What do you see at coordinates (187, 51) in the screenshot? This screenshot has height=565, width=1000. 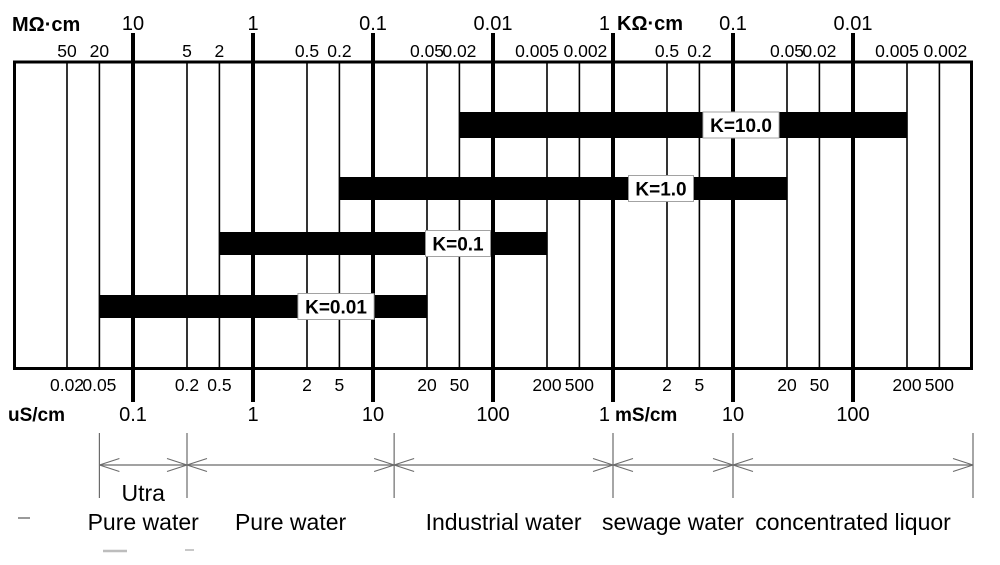 I see `top-axis-minor-label: 5` at bounding box center [187, 51].